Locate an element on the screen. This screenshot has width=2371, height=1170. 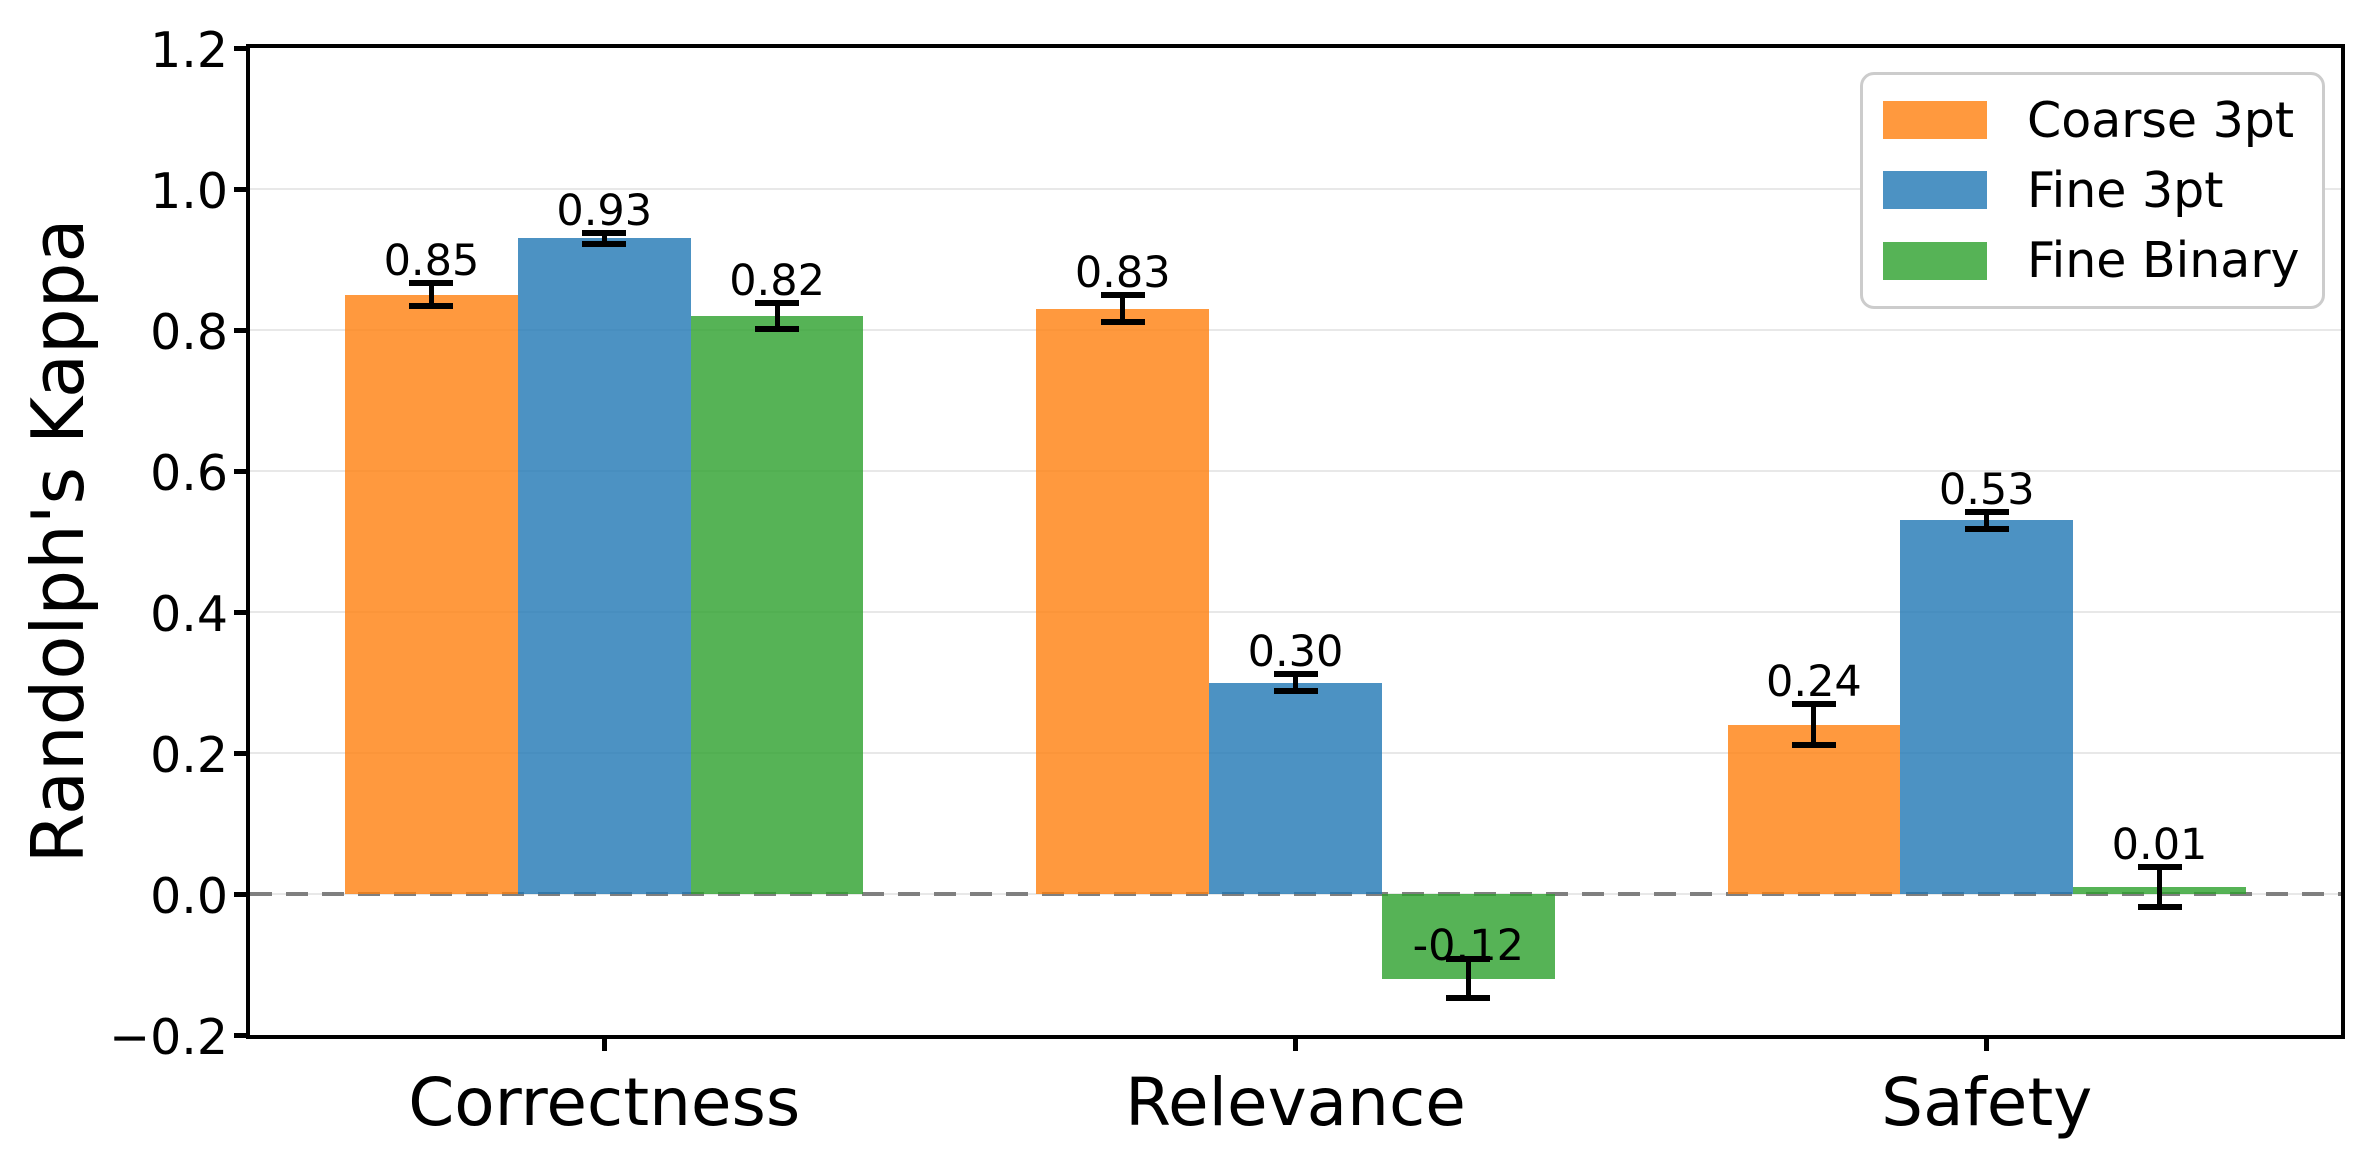
y-tick-label: 1.0 is located at coordinates (189, 191).